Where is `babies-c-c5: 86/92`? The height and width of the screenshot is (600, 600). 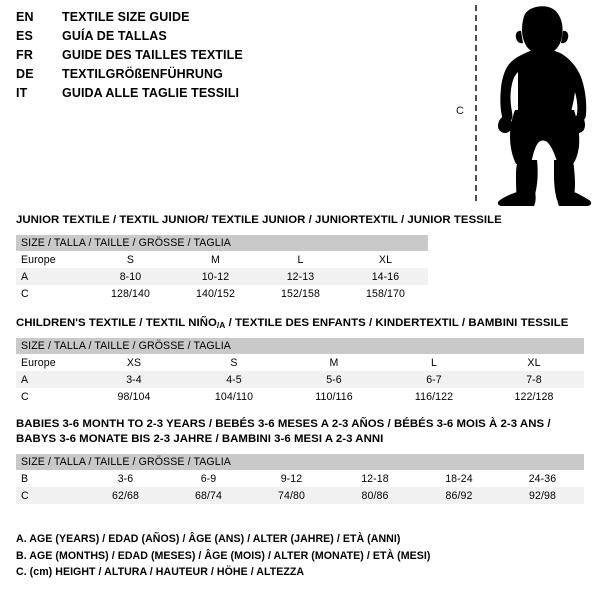
babies-c-c5: 86/92 is located at coordinates (459, 495).